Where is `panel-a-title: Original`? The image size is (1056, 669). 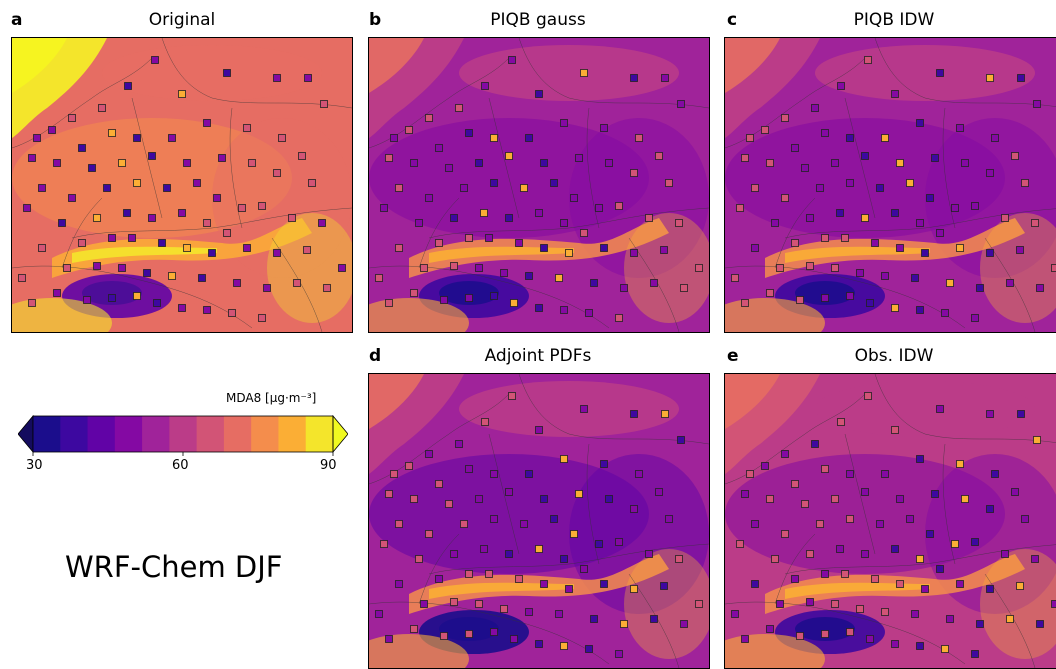 panel-a-title: Original is located at coordinates (182, 20).